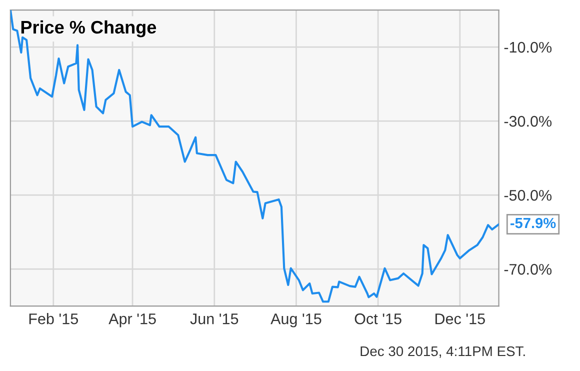 The height and width of the screenshot is (371, 580). I want to click on x-tick-label: Aug '15, so click(296, 321).